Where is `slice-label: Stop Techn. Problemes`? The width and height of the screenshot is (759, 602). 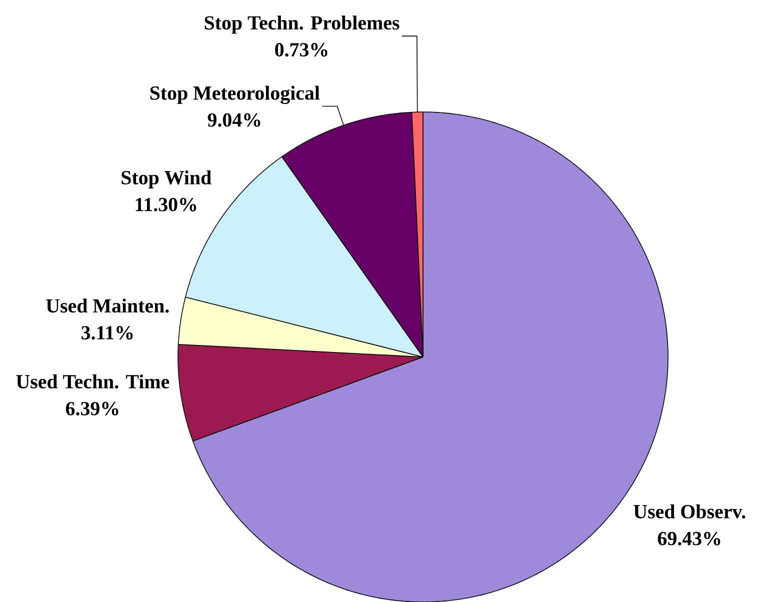 slice-label: Stop Techn. Problemes is located at coordinates (302, 25).